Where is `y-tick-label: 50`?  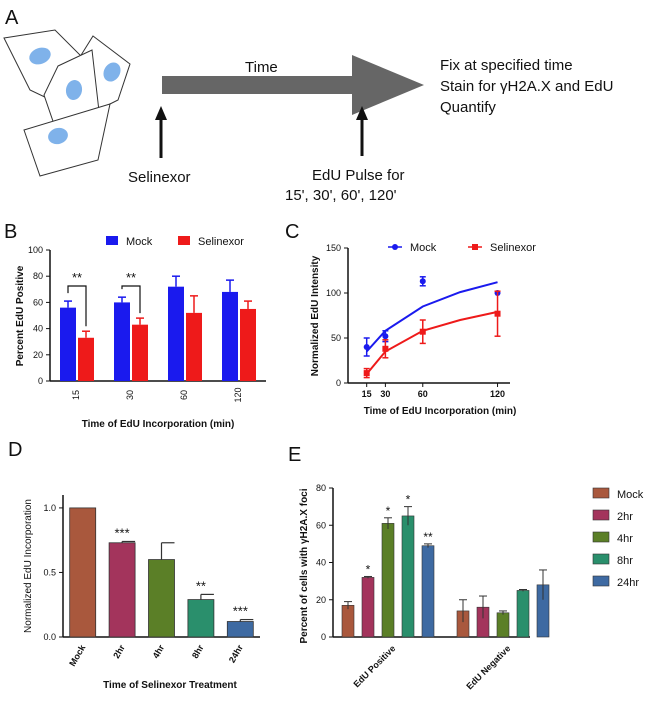 y-tick-label: 50 is located at coordinates (336, 338).